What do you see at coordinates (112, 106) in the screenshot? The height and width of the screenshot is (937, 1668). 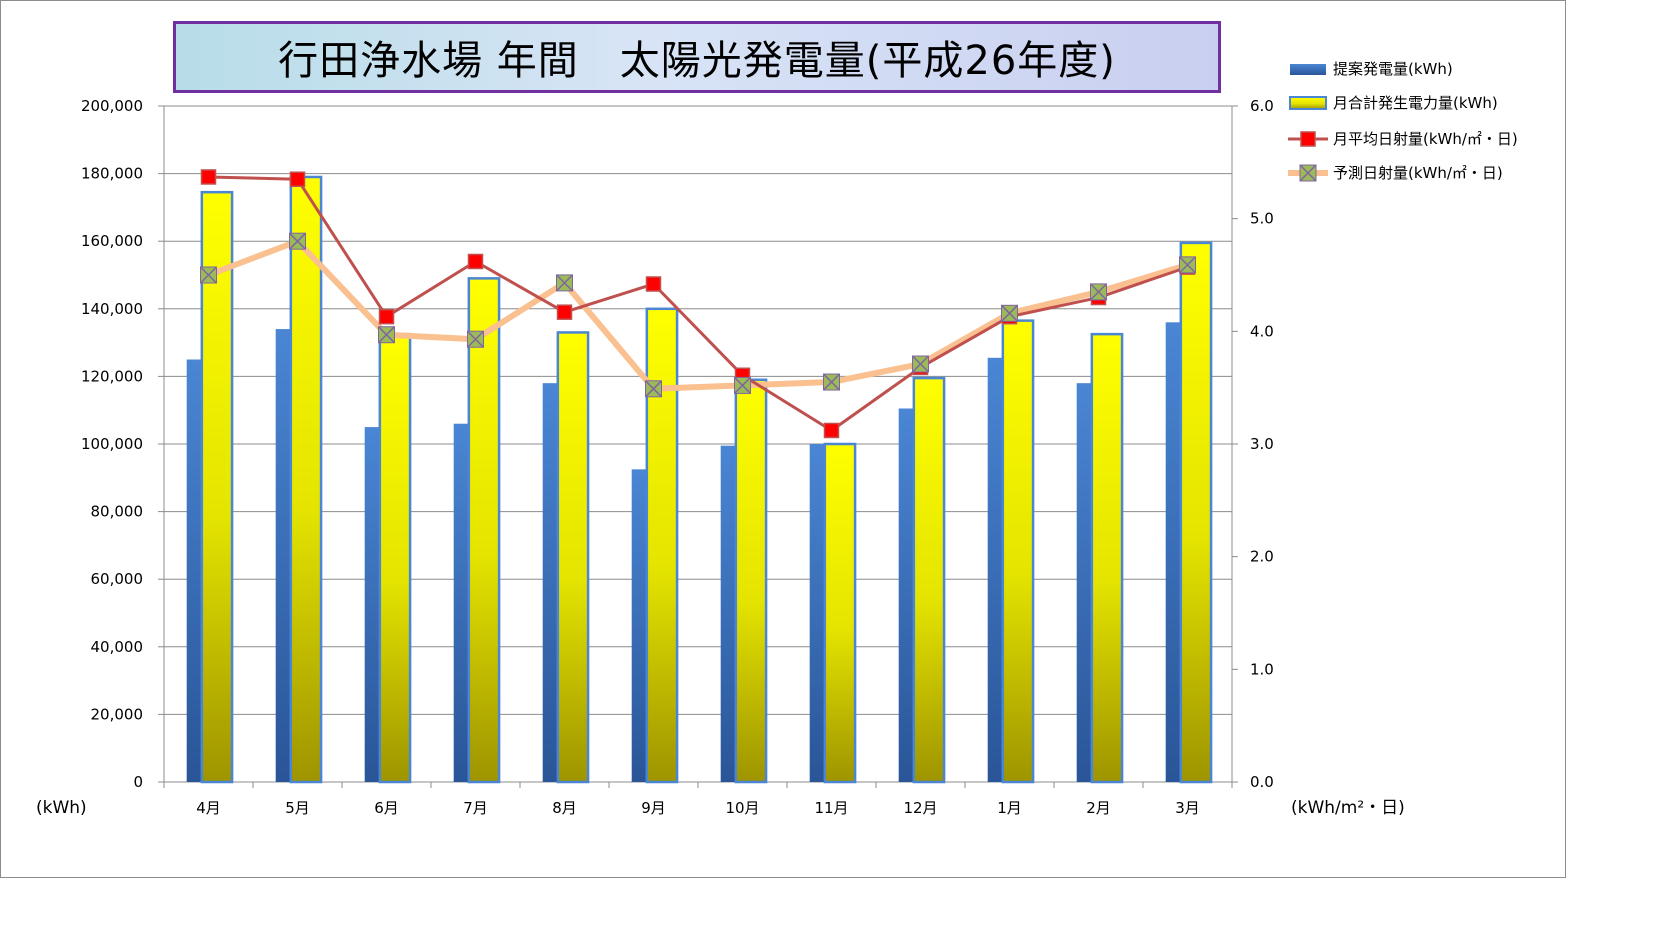 I see `y-tick-label: 200,000` at bounding box center [112, 106].